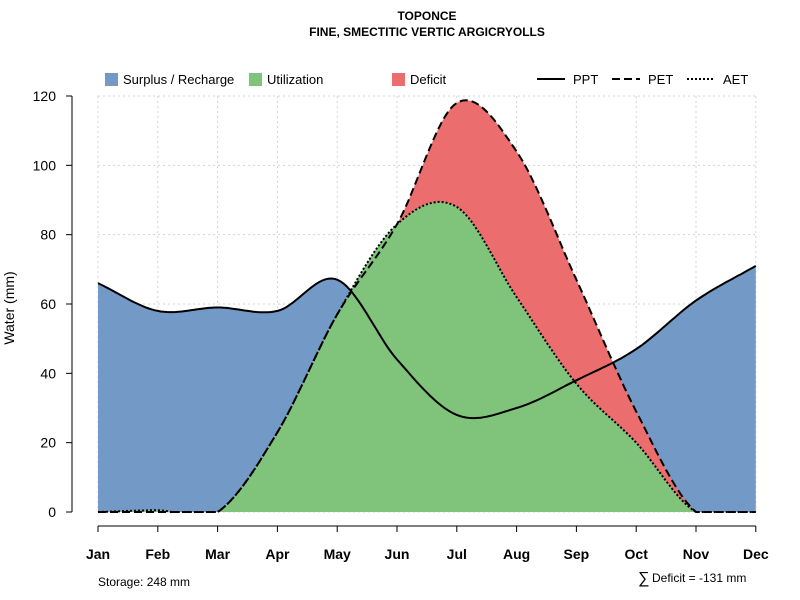 The height and width of the screenshot is (600, 800). Describe the element at coordinates (111, 79) in the screenshot. I see `legend-swatch-surplus-recharge` at that location.